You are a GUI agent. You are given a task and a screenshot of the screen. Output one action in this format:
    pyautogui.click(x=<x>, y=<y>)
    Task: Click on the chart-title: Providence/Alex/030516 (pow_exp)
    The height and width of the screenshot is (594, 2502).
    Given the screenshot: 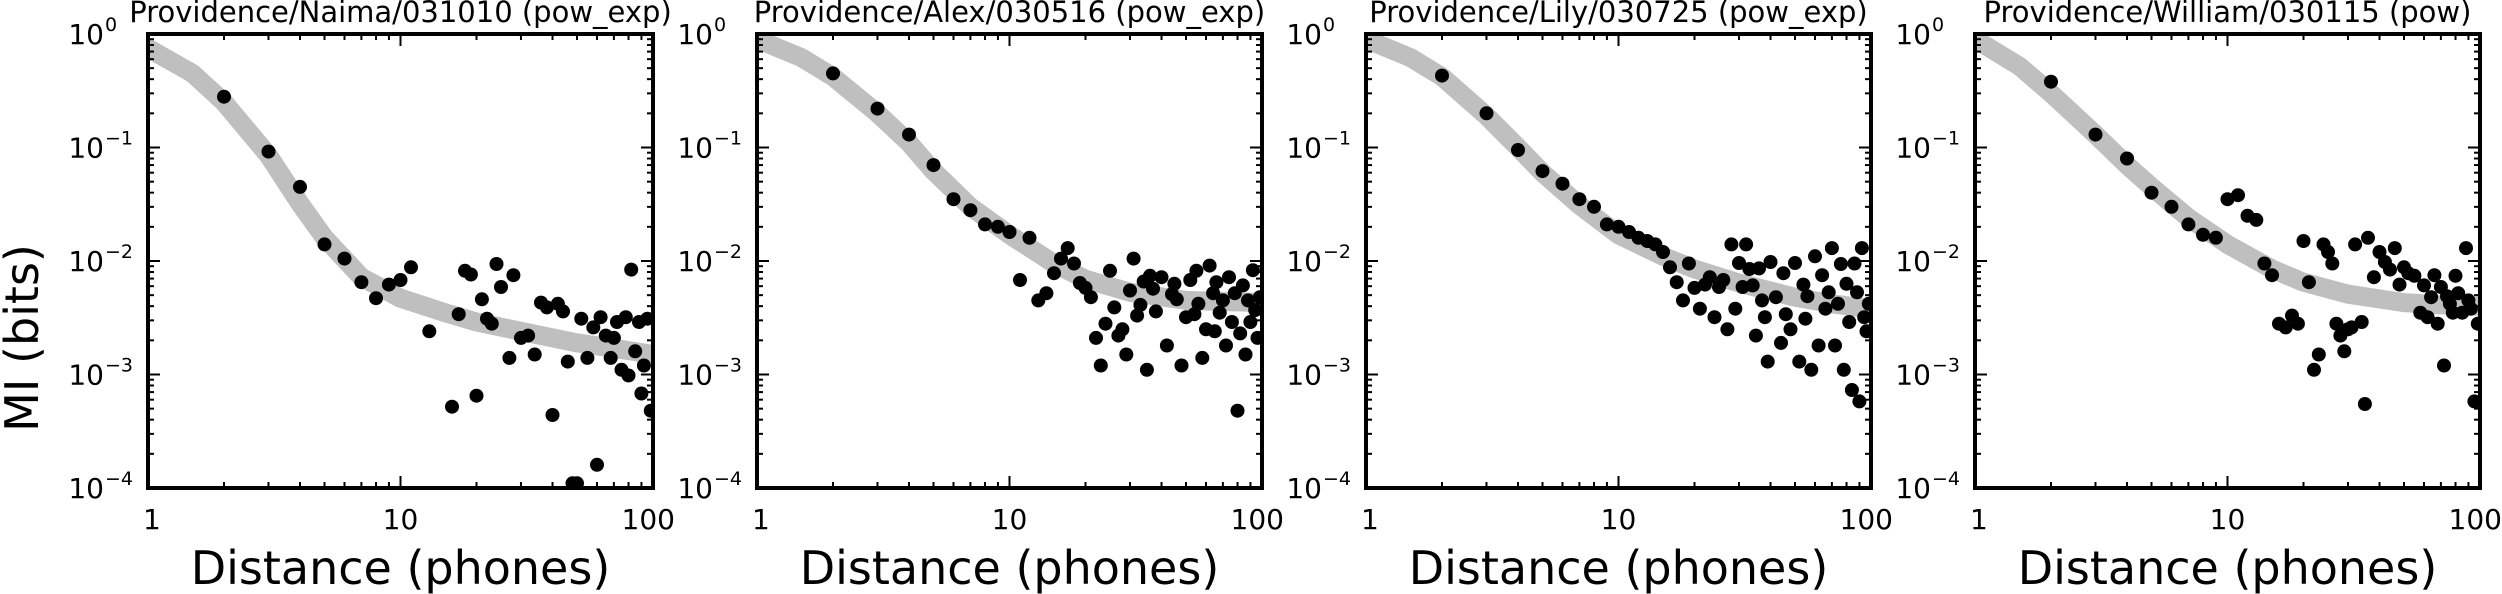 What is the action you would take?
    pyautogui.click(x=1009, y=14)
    